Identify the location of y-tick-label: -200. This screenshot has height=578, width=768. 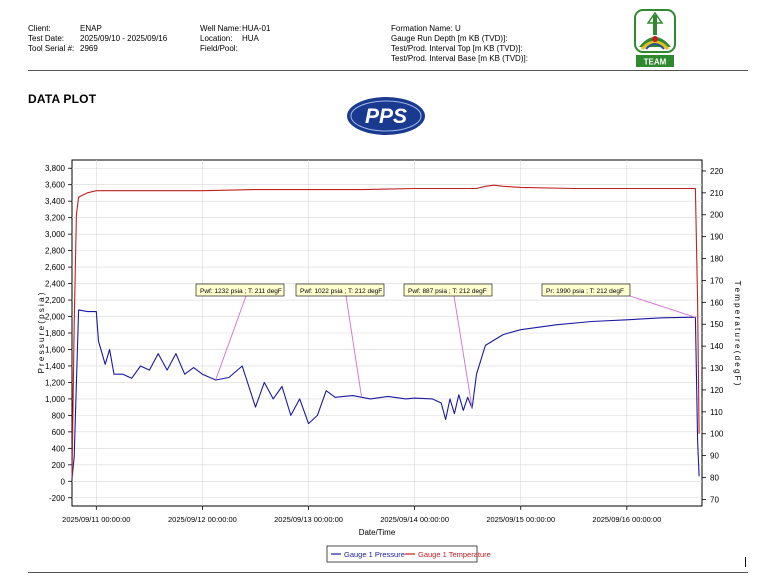
(57, 498).